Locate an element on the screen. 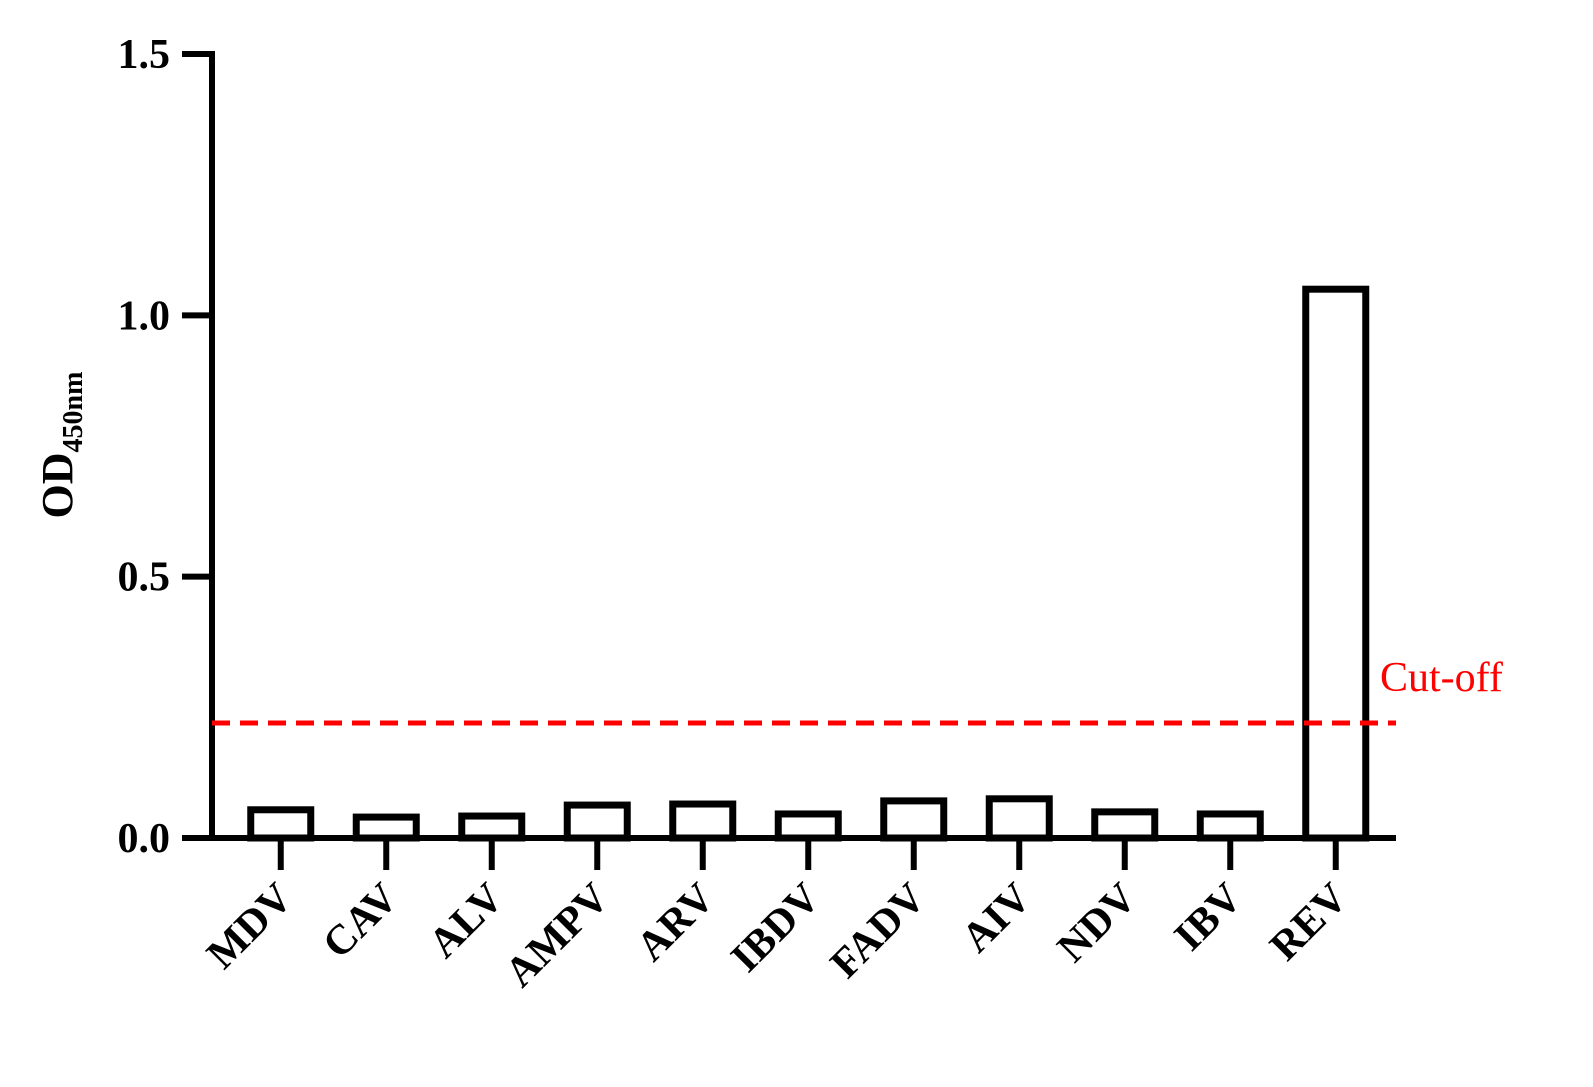 The image size is (1593, 1087). x-tick-label: FADV is located at coordinates (878, 931).